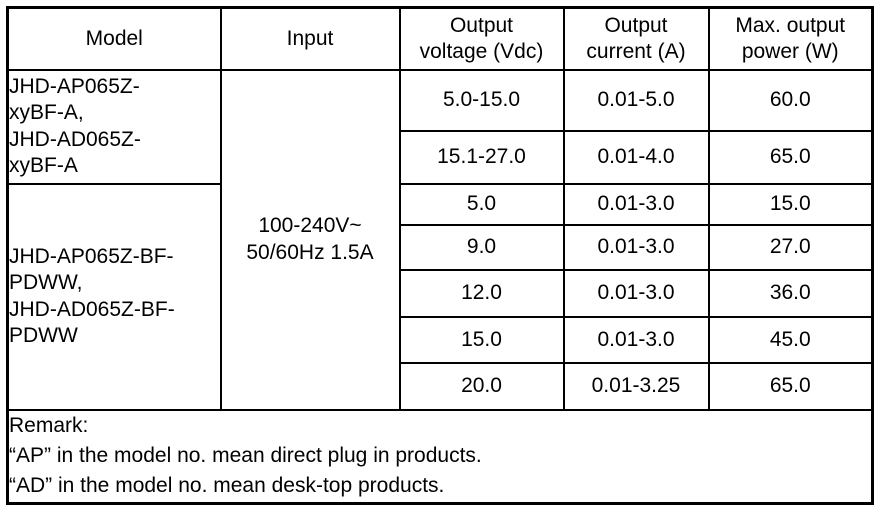  Describe the element at coordinates (636, 38) in the screenshot. I see `col-header-output-current: Output current (A)` at that location.